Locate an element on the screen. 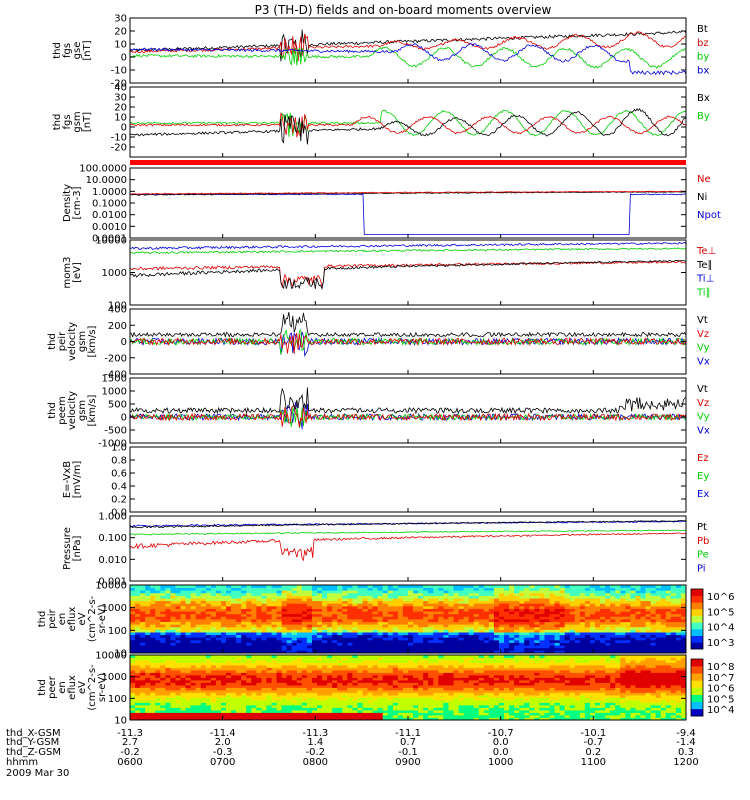  legend-entry: by is located at coordinates (703, 57).